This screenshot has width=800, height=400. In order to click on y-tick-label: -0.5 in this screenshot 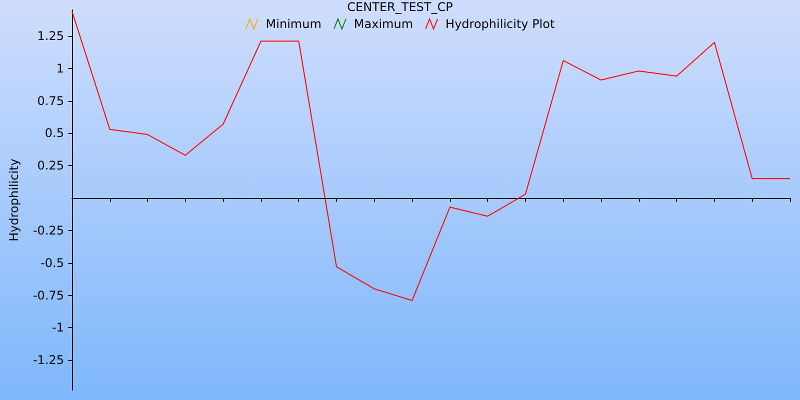, I will do `click(52, 263)`.